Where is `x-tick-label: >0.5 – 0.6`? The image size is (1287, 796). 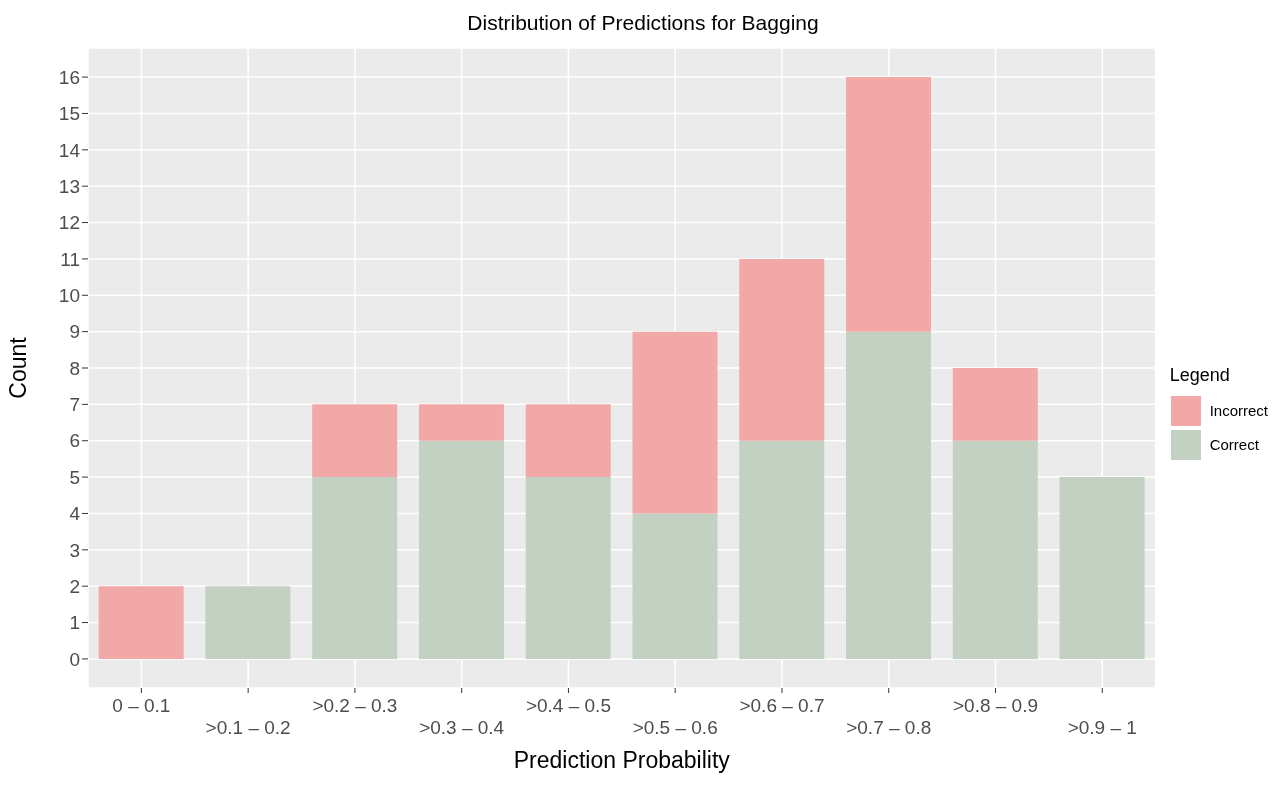 x-tick-label: >0.5 – 0.6 is located at coordinates (675, 727).